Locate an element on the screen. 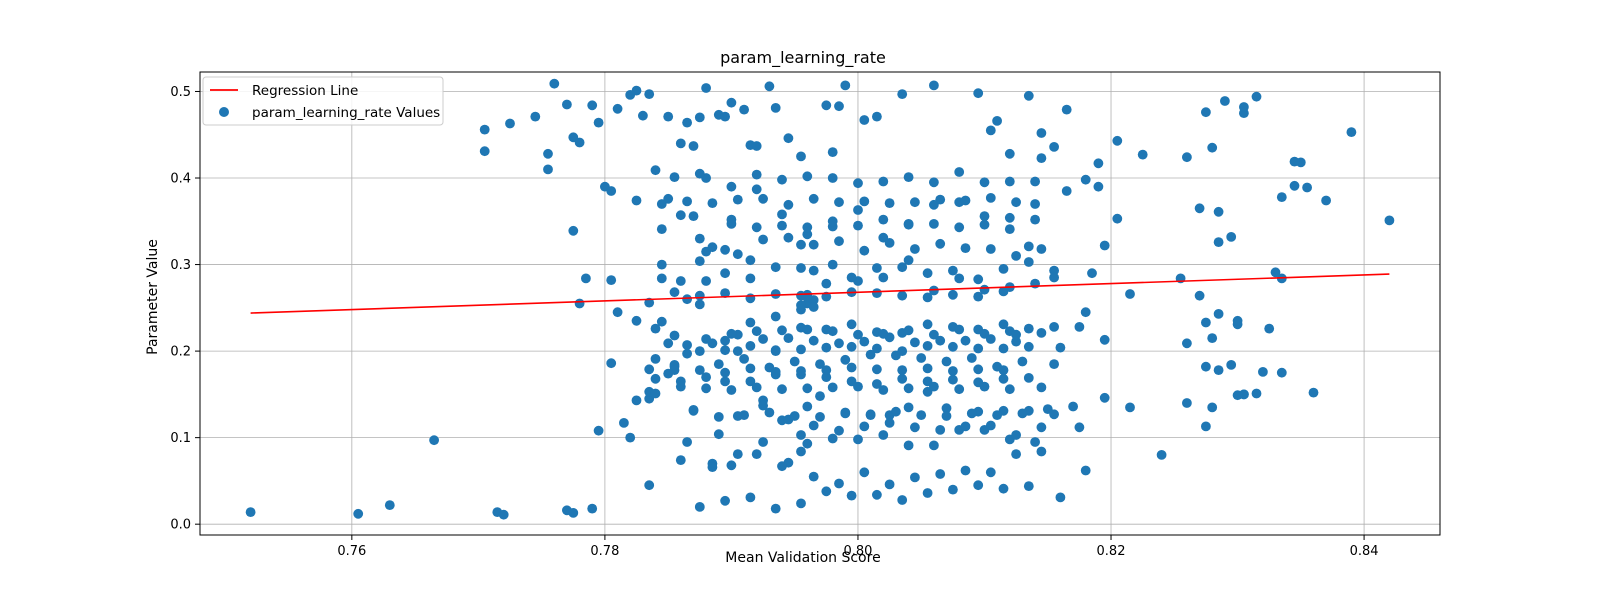 The width and height of the screenshot is (1600, 600). x-tick-label: 0.76 is located at coordinates (351, 551).